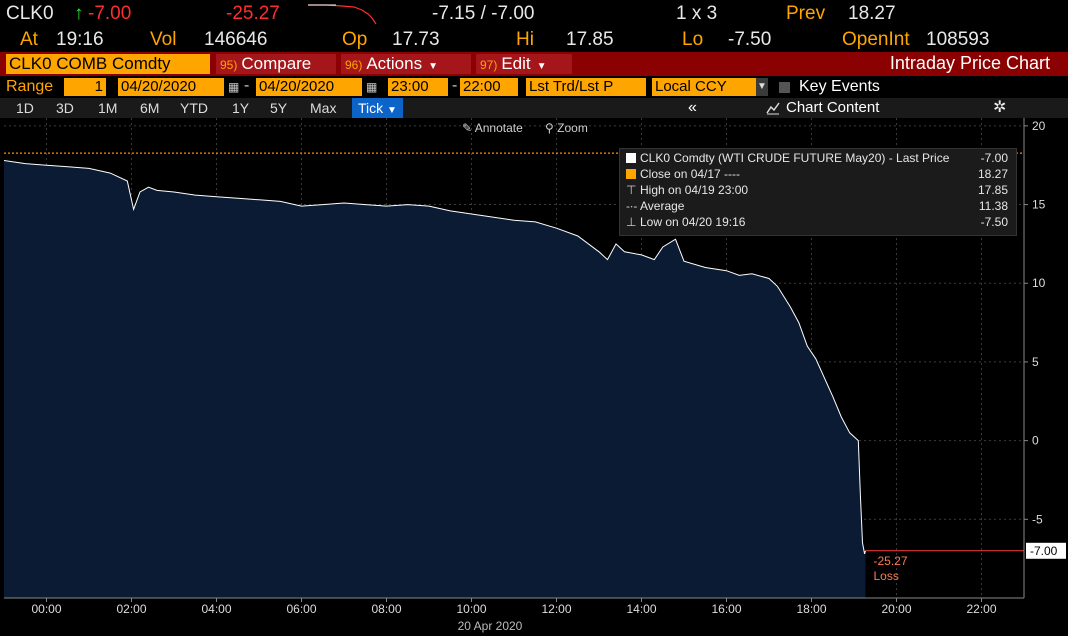  I want to click on x-tick-label: 16:00, so click(726, 609).